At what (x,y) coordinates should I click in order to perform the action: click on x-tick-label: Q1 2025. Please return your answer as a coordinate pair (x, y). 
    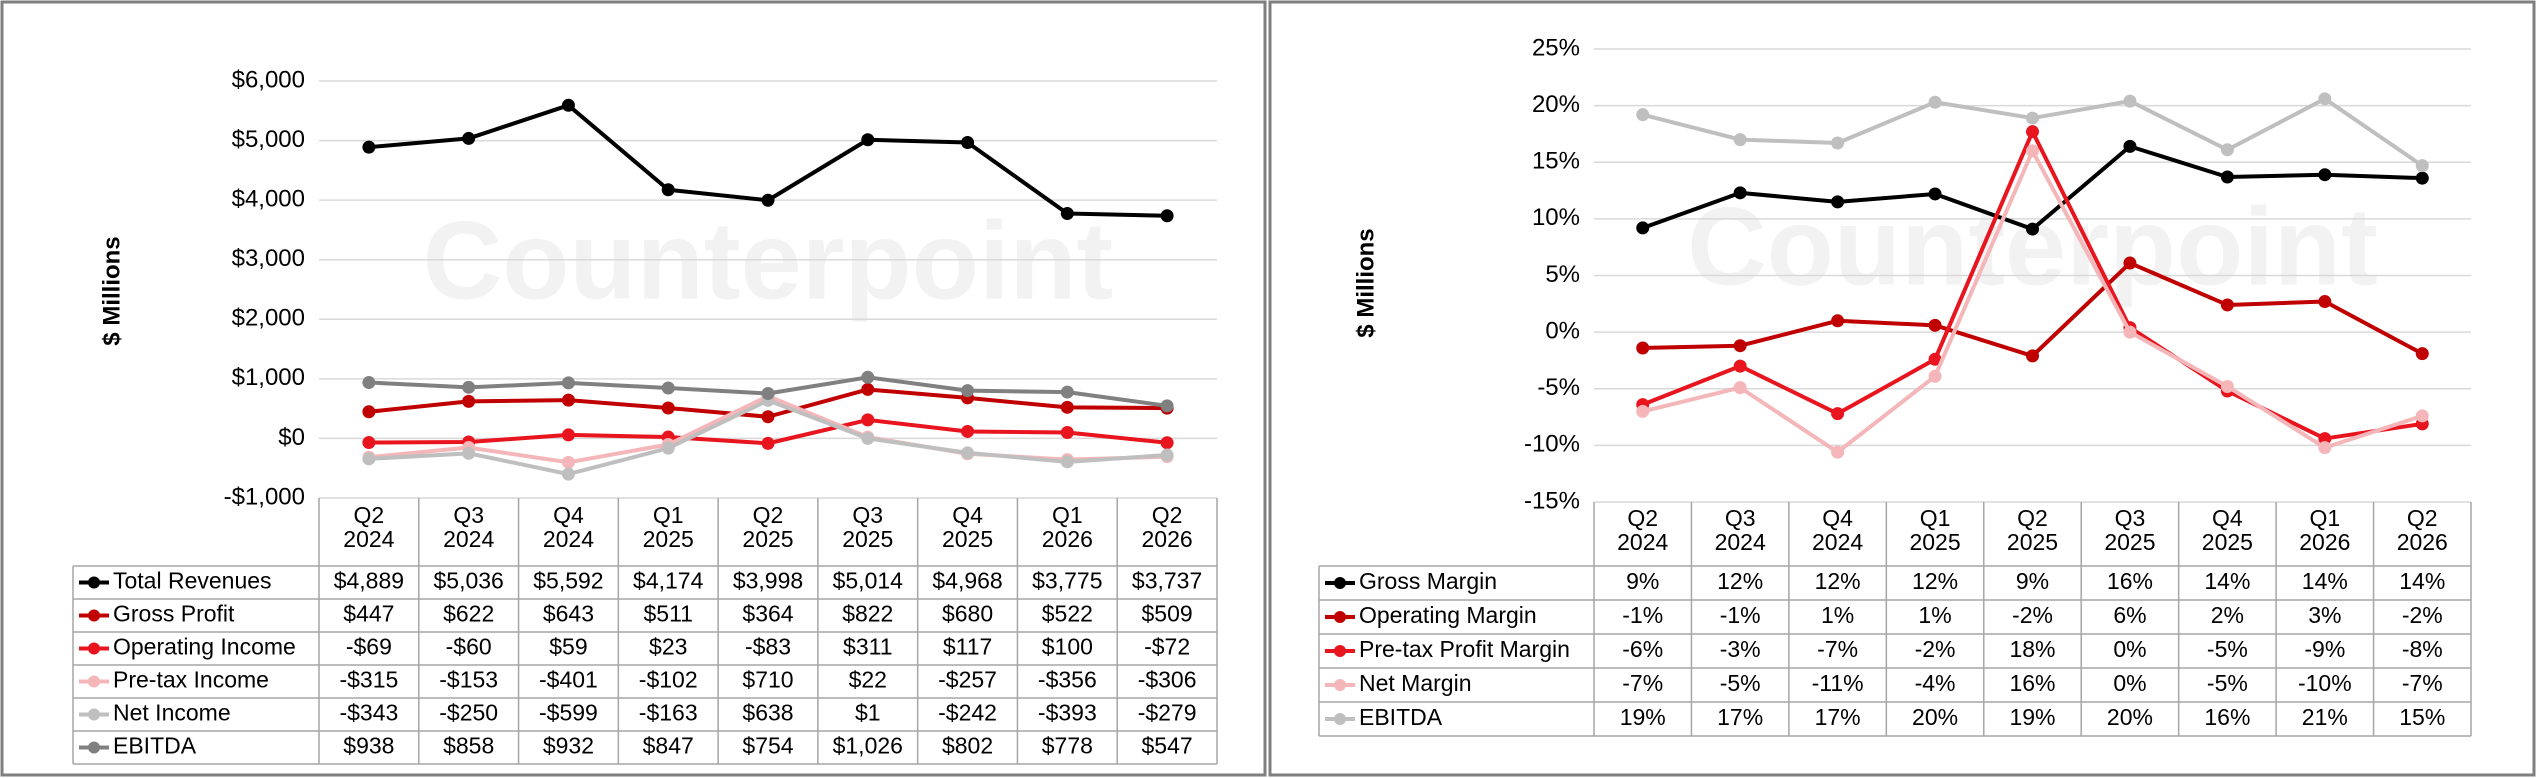
    Looking at the image, I should click on (668, 527).